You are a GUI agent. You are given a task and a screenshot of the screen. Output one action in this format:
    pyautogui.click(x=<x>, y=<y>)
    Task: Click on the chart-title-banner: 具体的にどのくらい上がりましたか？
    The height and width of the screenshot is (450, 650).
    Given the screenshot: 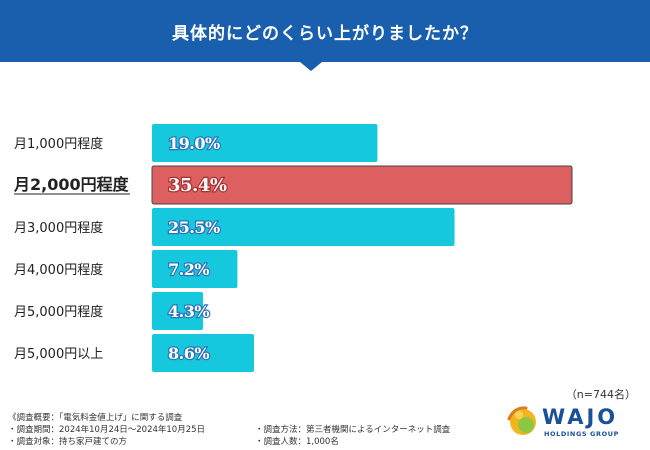 What is the action you would take?
    pyautogui.click(x=325, y=31)
    